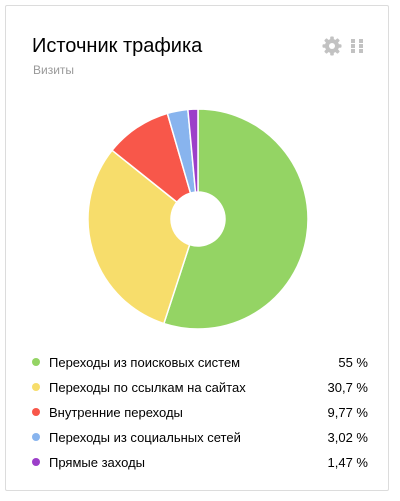 The width and height of the screenshot is (400, 501). I want to click on legend-item-links: Переходы по ссылкам на сайтах 30,7 %, so click(200, 387).